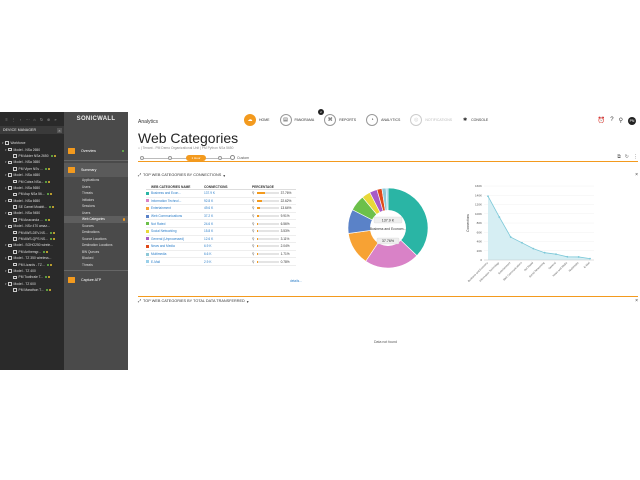  What do you see at coordinates (105, 232) in the screenshot?
I see `submenu-item: Destinations` at bounding box center [105, 232].